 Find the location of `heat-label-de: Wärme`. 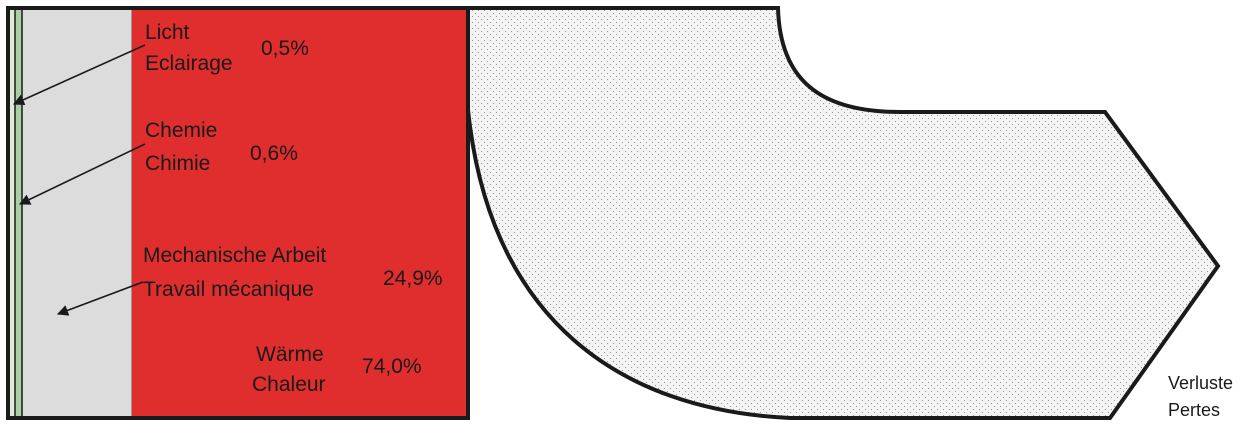

heat-label-de: Wärme is located at coordinates (290, 354).